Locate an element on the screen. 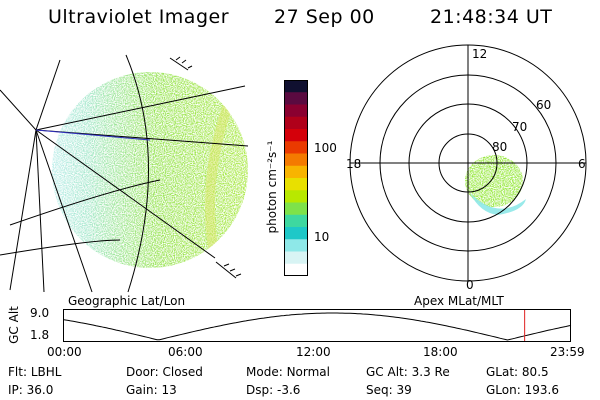  mlat-label-70: 70 is located at coordinates (520, 127).